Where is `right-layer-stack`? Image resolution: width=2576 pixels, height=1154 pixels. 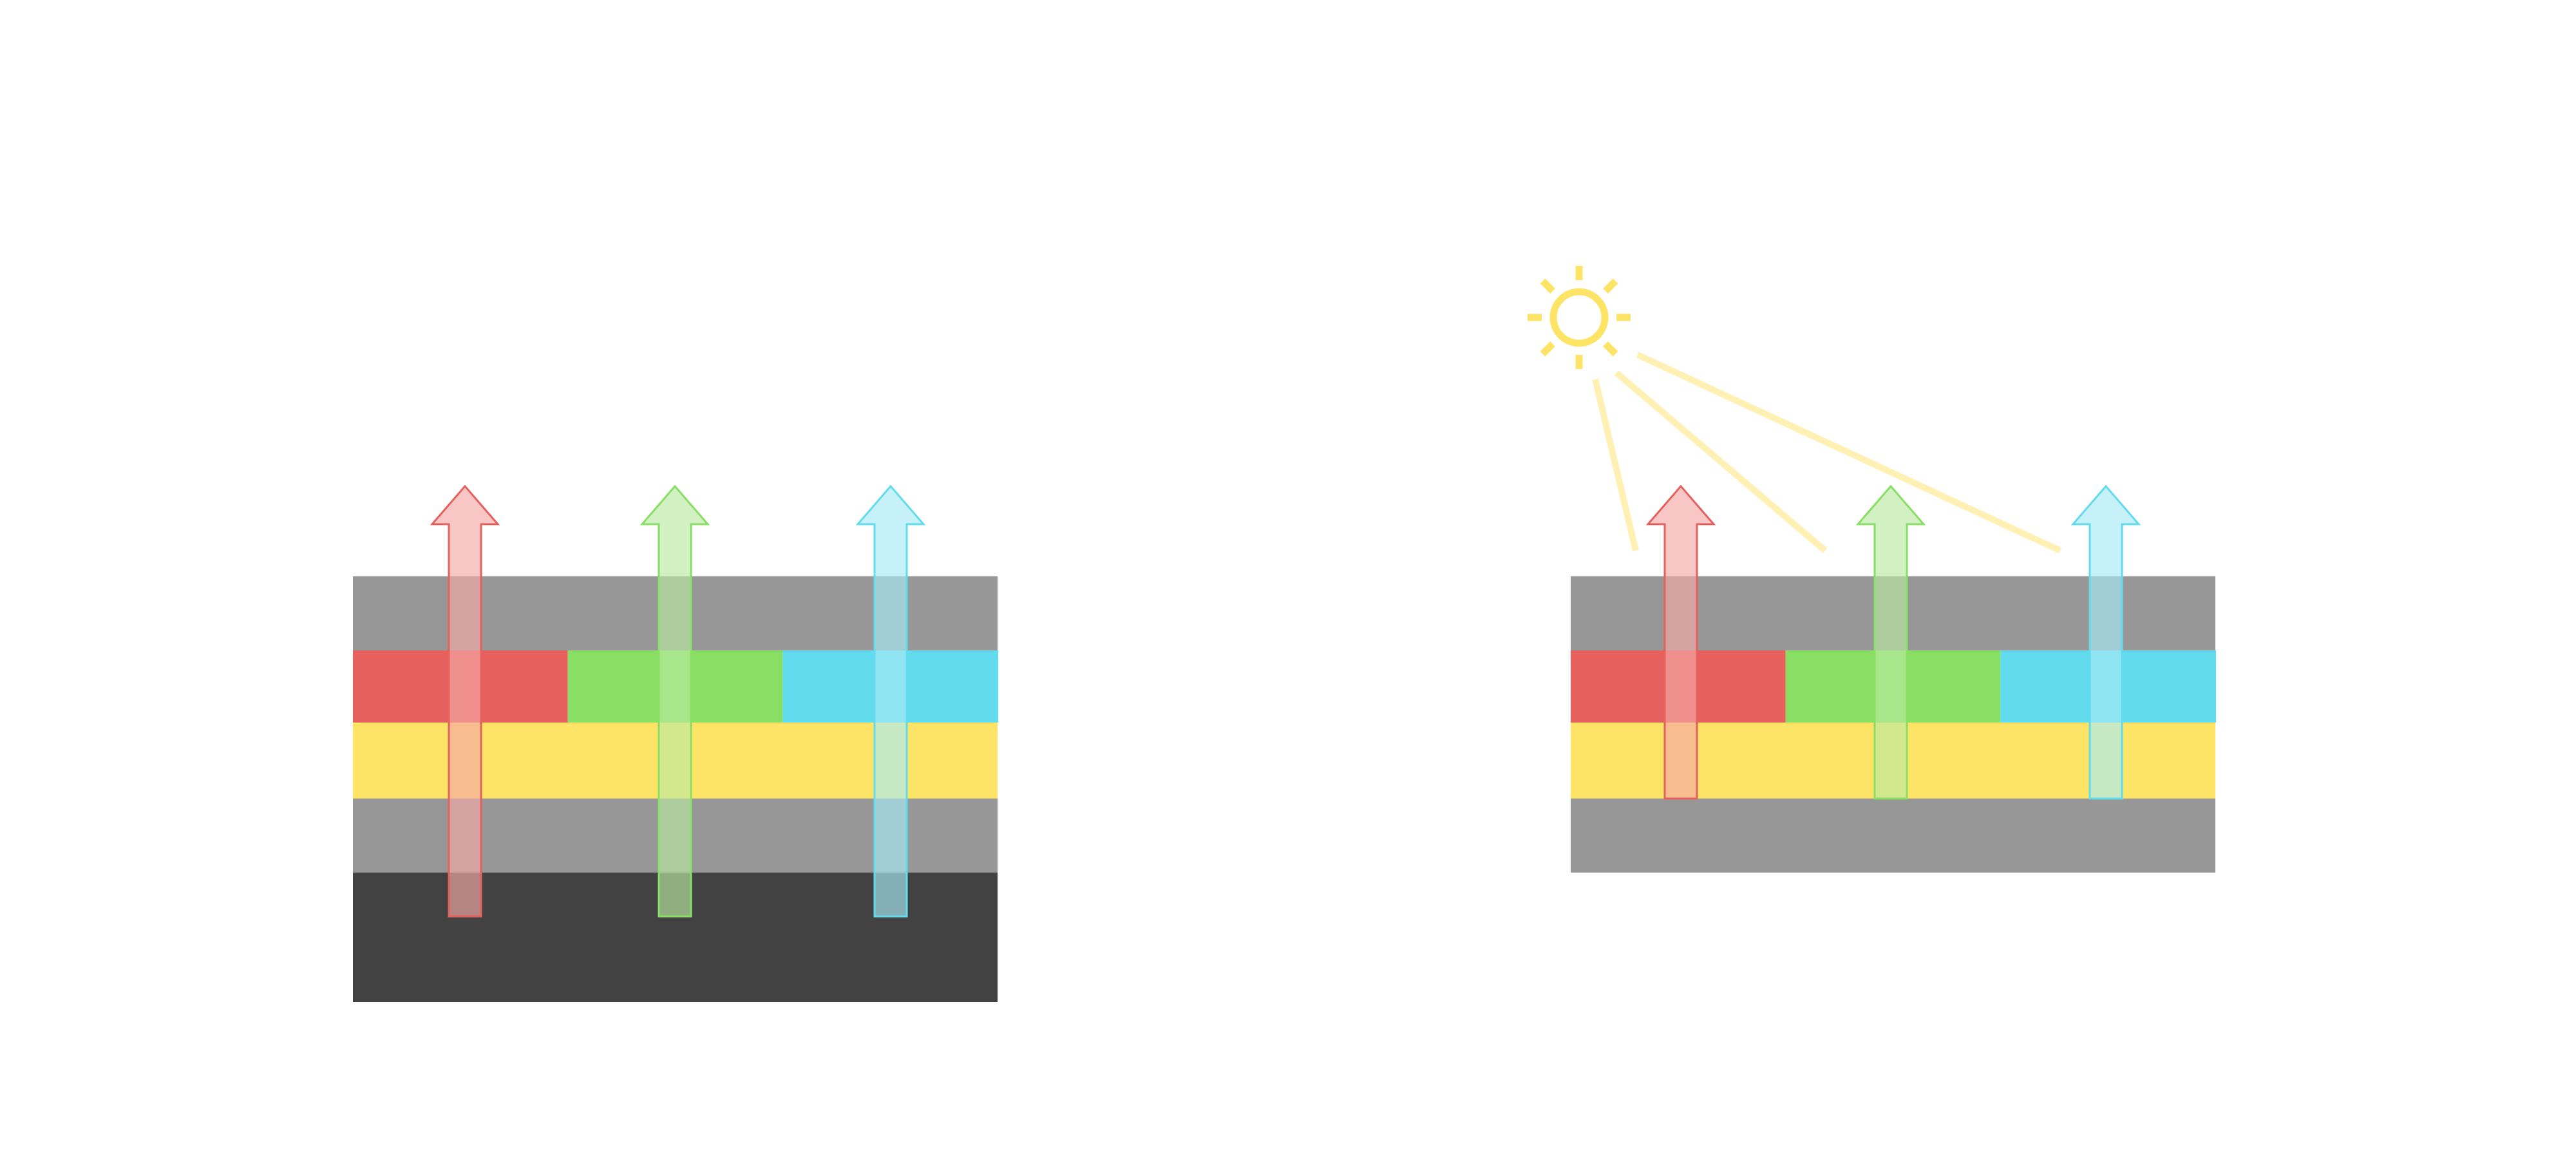
right-layer-stack is located at coordinates (1894, 678).